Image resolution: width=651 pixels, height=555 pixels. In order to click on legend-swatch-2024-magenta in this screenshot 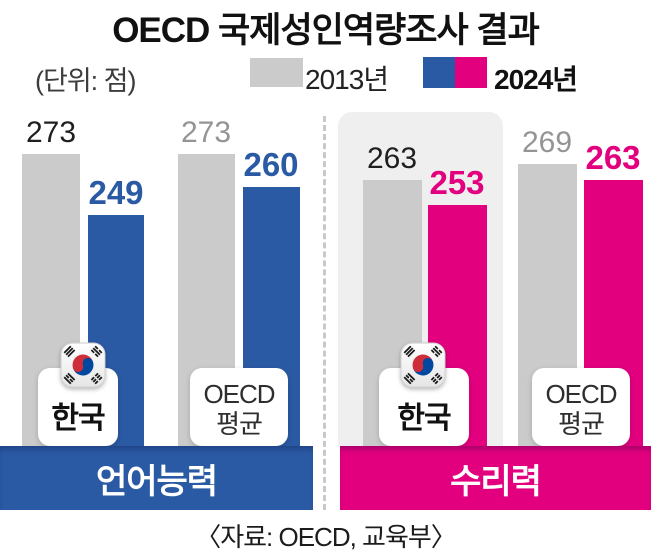, I will do `click(471, 72)`.